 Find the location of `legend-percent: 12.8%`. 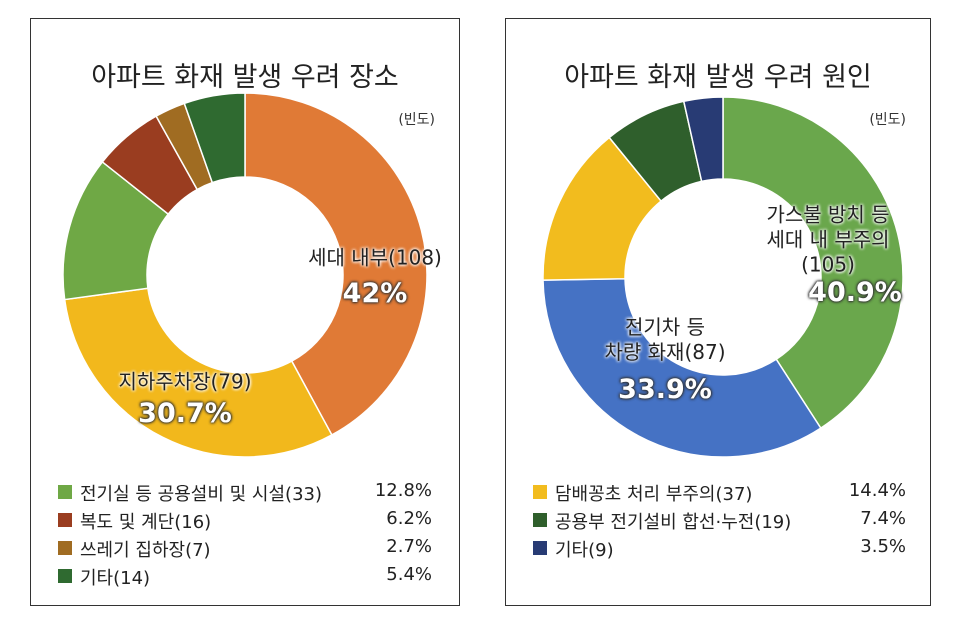

legend-percent: 12.8% is located at coordinates (403, 490).